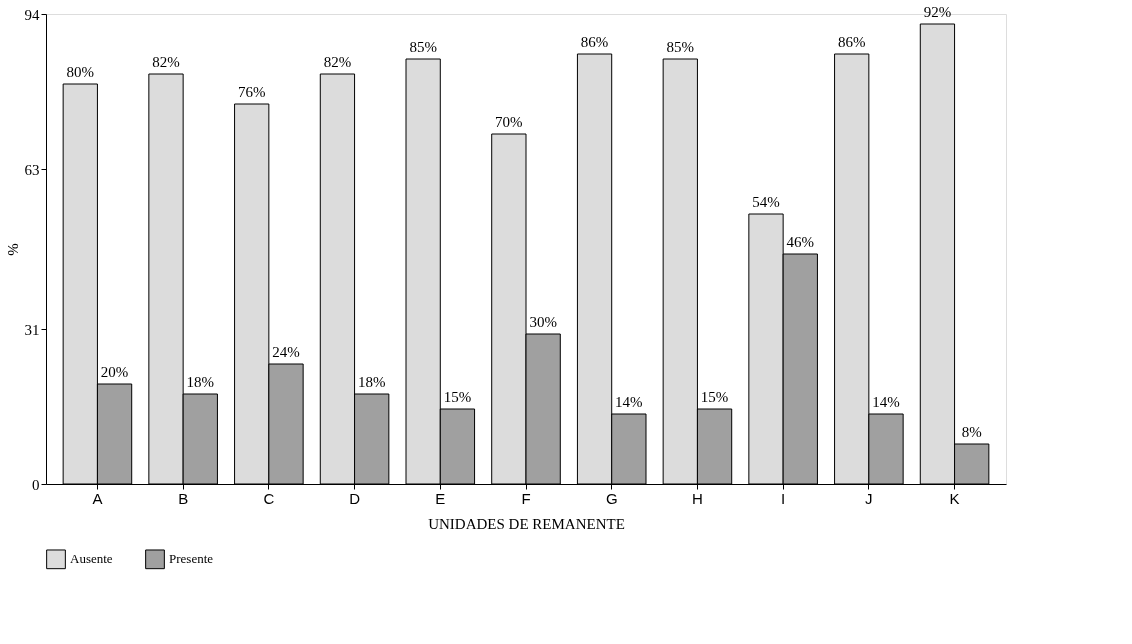 This screenshot has width=1132, height=644. I want to click on data-label: 24%, so click(286, 352).